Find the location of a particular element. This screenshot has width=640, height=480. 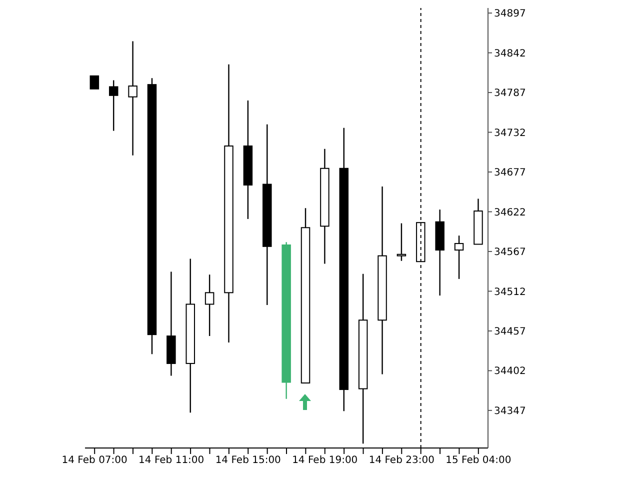

y-tick-label: 34622 is located at coordinates (510, 212).